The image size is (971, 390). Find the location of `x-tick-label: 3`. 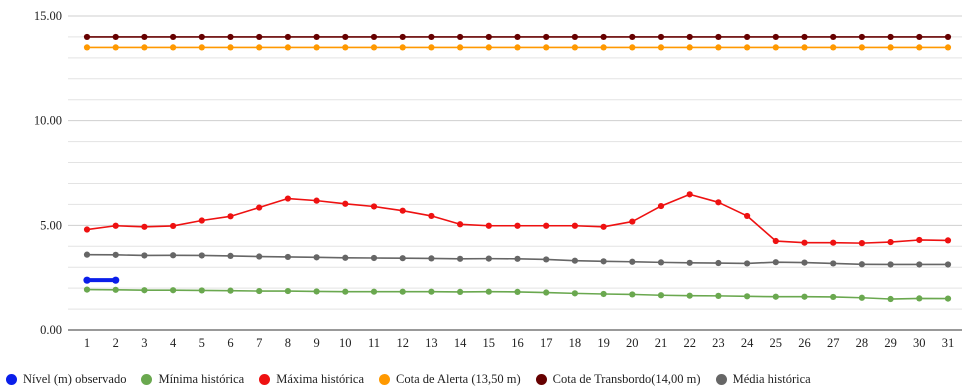

x-tick-label: 3 is located at coordinates (144, 343).